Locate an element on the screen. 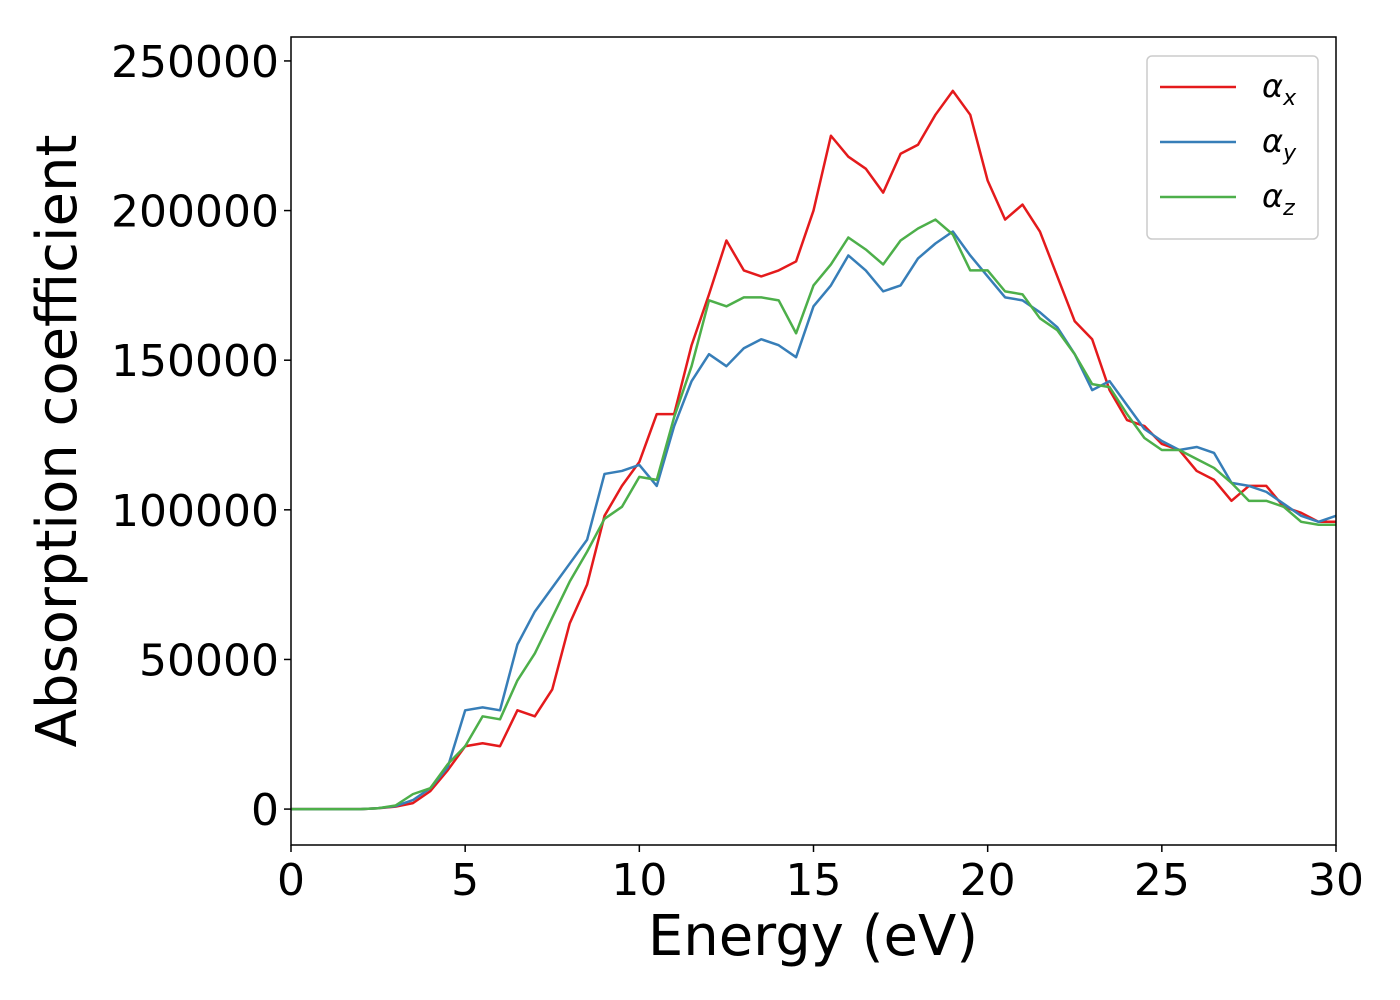 The height and width of the screenshot is (1000, 1400). legend-label: αz is located at coordinates (1278, 199).